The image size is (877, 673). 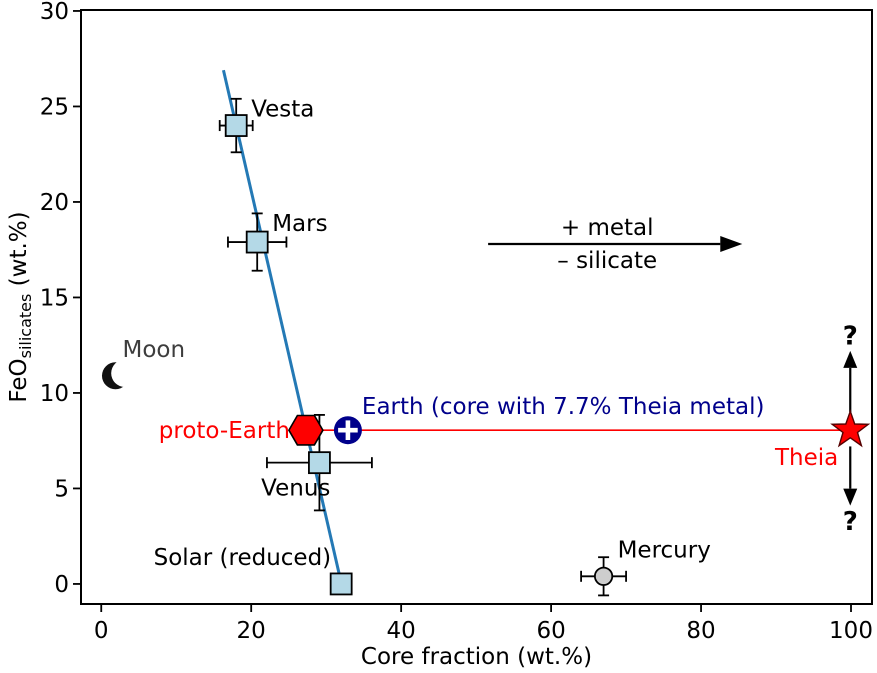 What do you see at coordinates (341, 584) in the screenshot?
I see `solar-marker` at bounding box center [341, 584].